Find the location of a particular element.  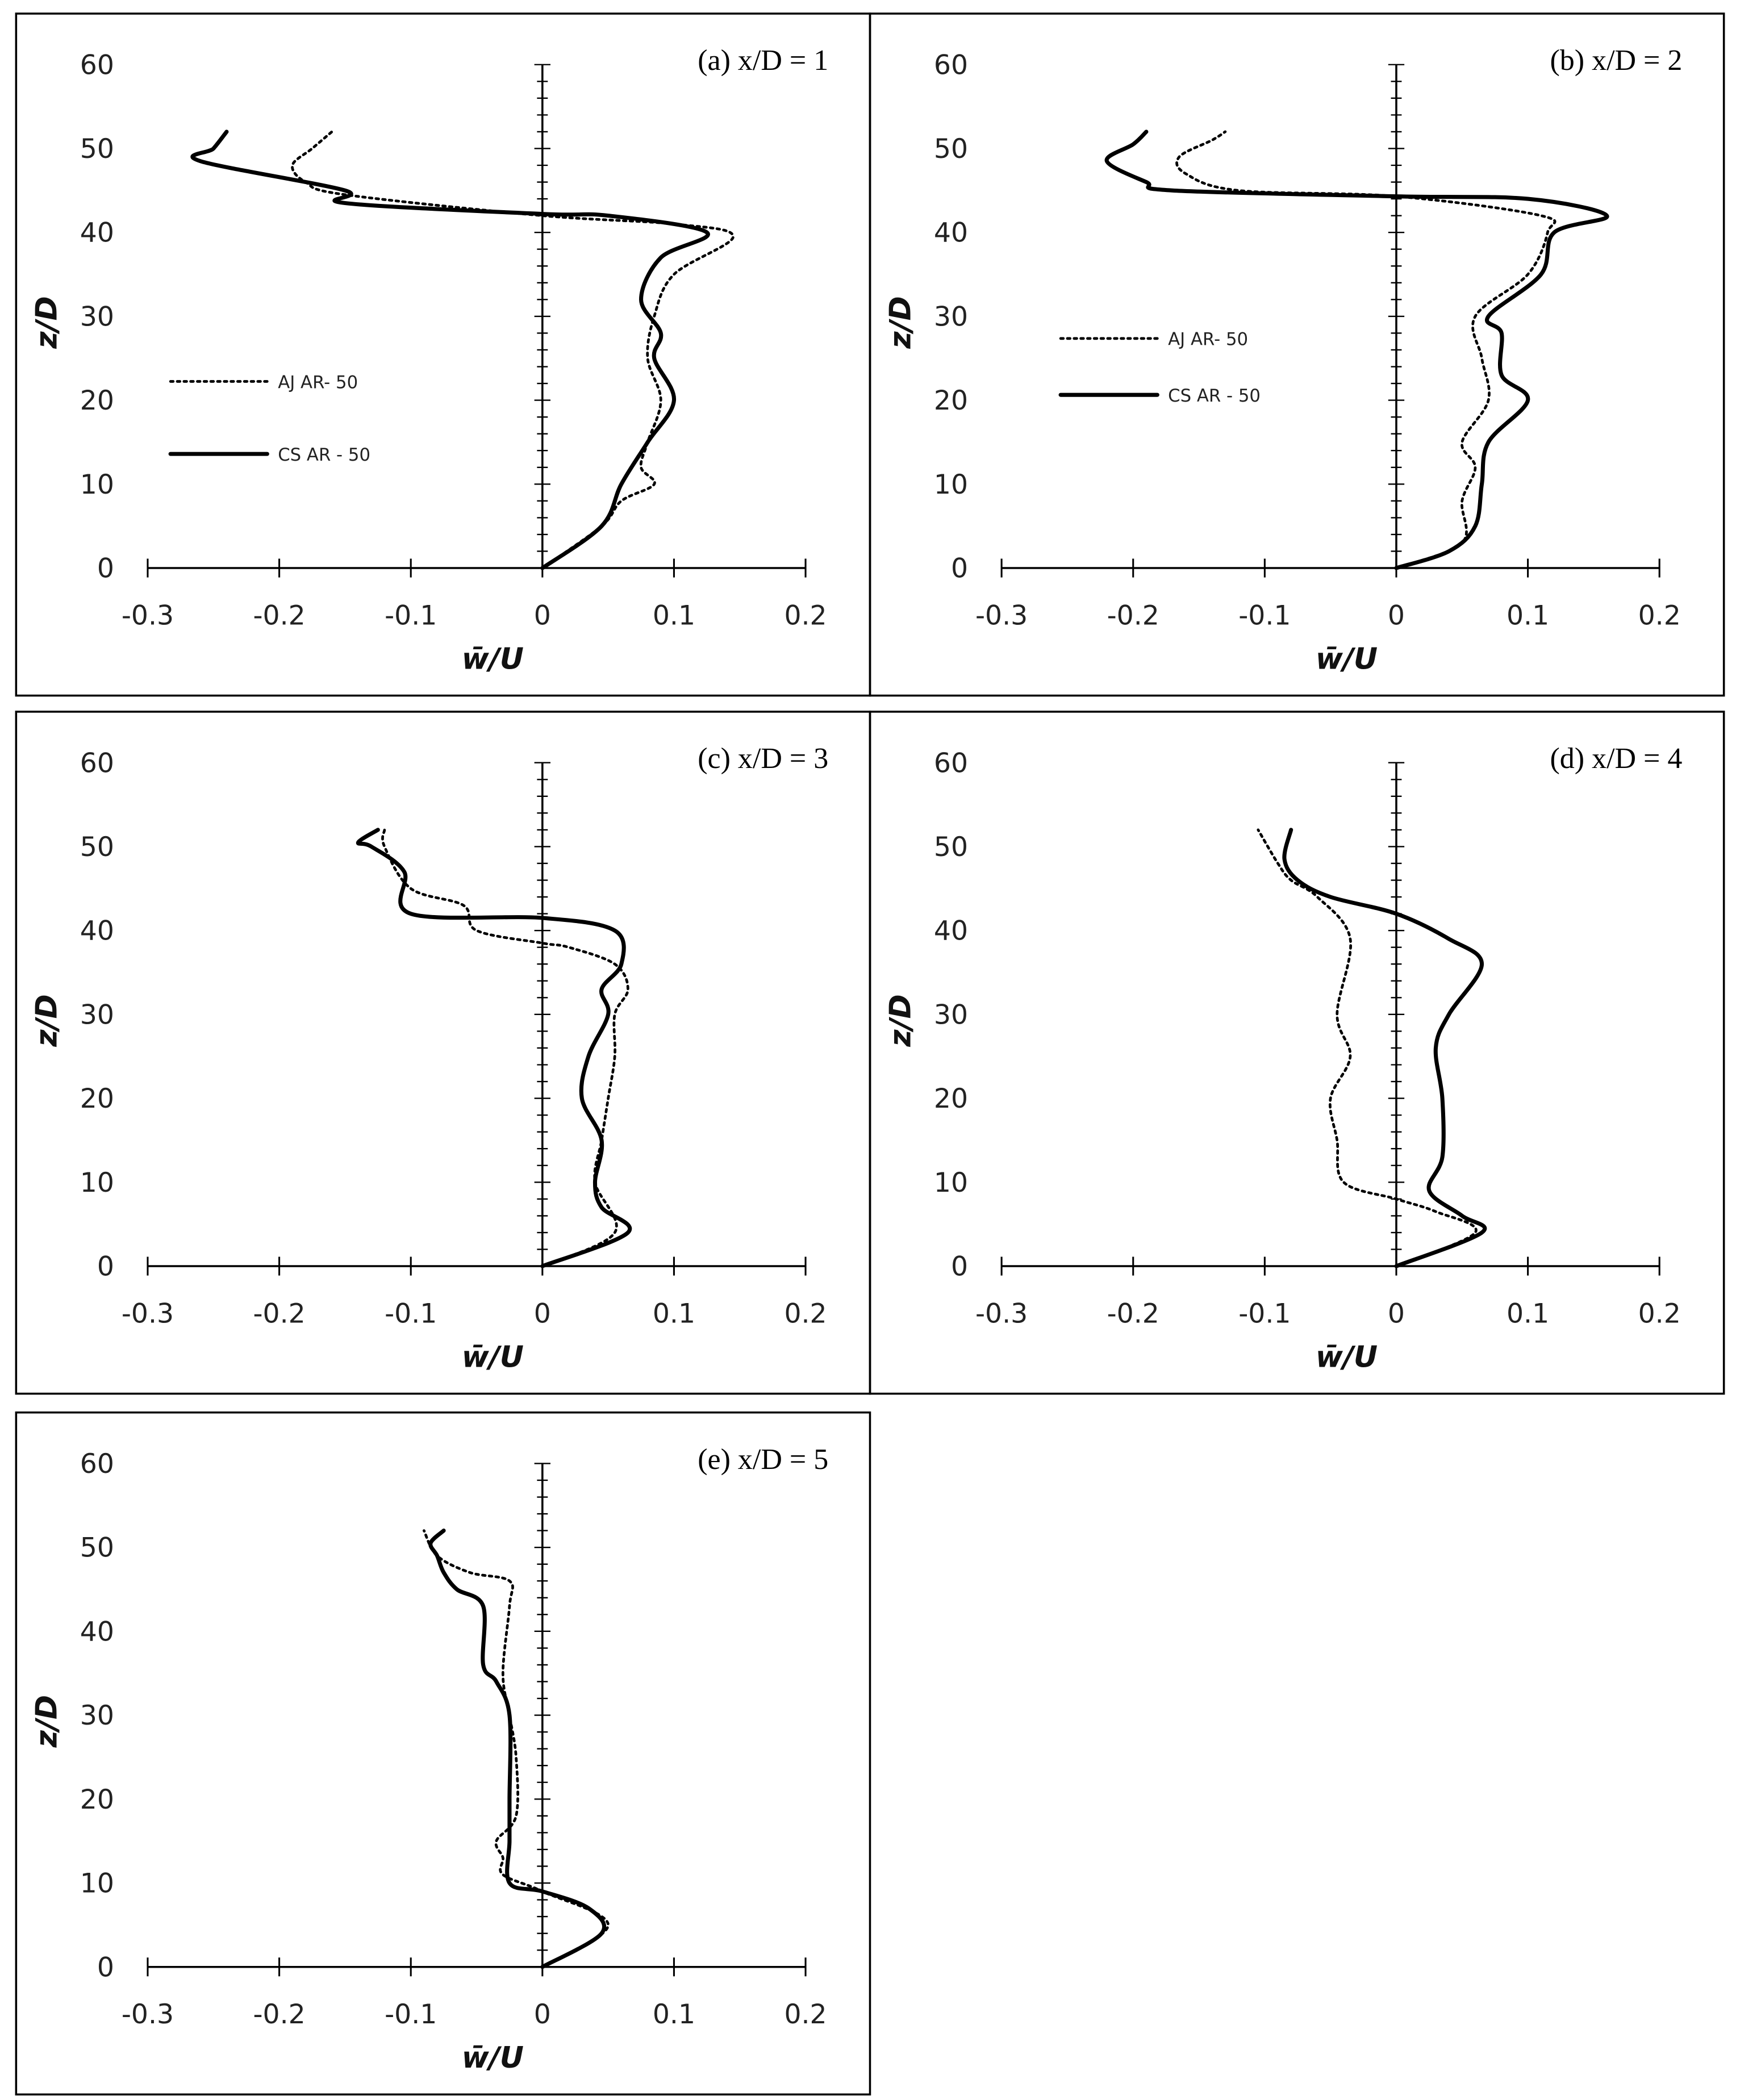

panel-title: (e) x/D = 5 is located at coordinates (763, 1459).